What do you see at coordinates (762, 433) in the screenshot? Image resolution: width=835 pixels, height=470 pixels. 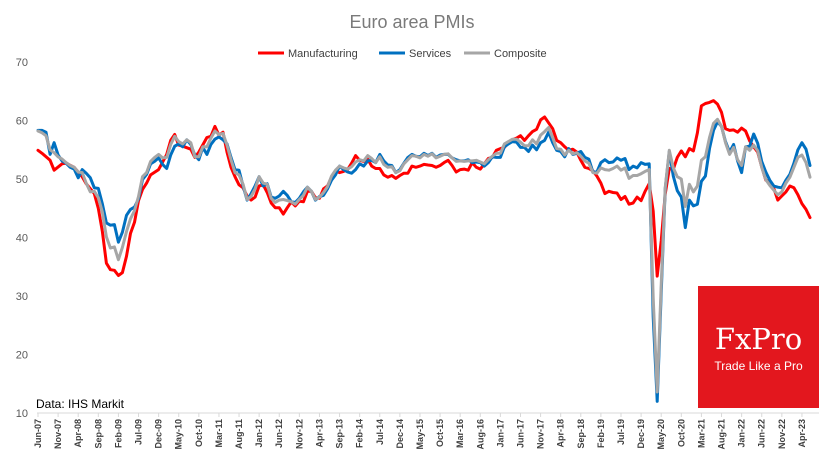 I see `x-tick-label: Jun-22` at bounding box center [762, 433].